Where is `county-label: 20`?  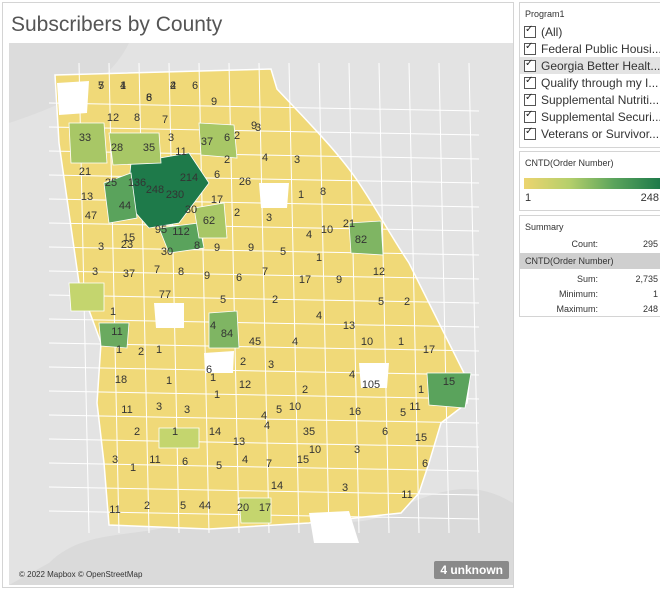
county-label: 20 is located at coordinates (243, 508).